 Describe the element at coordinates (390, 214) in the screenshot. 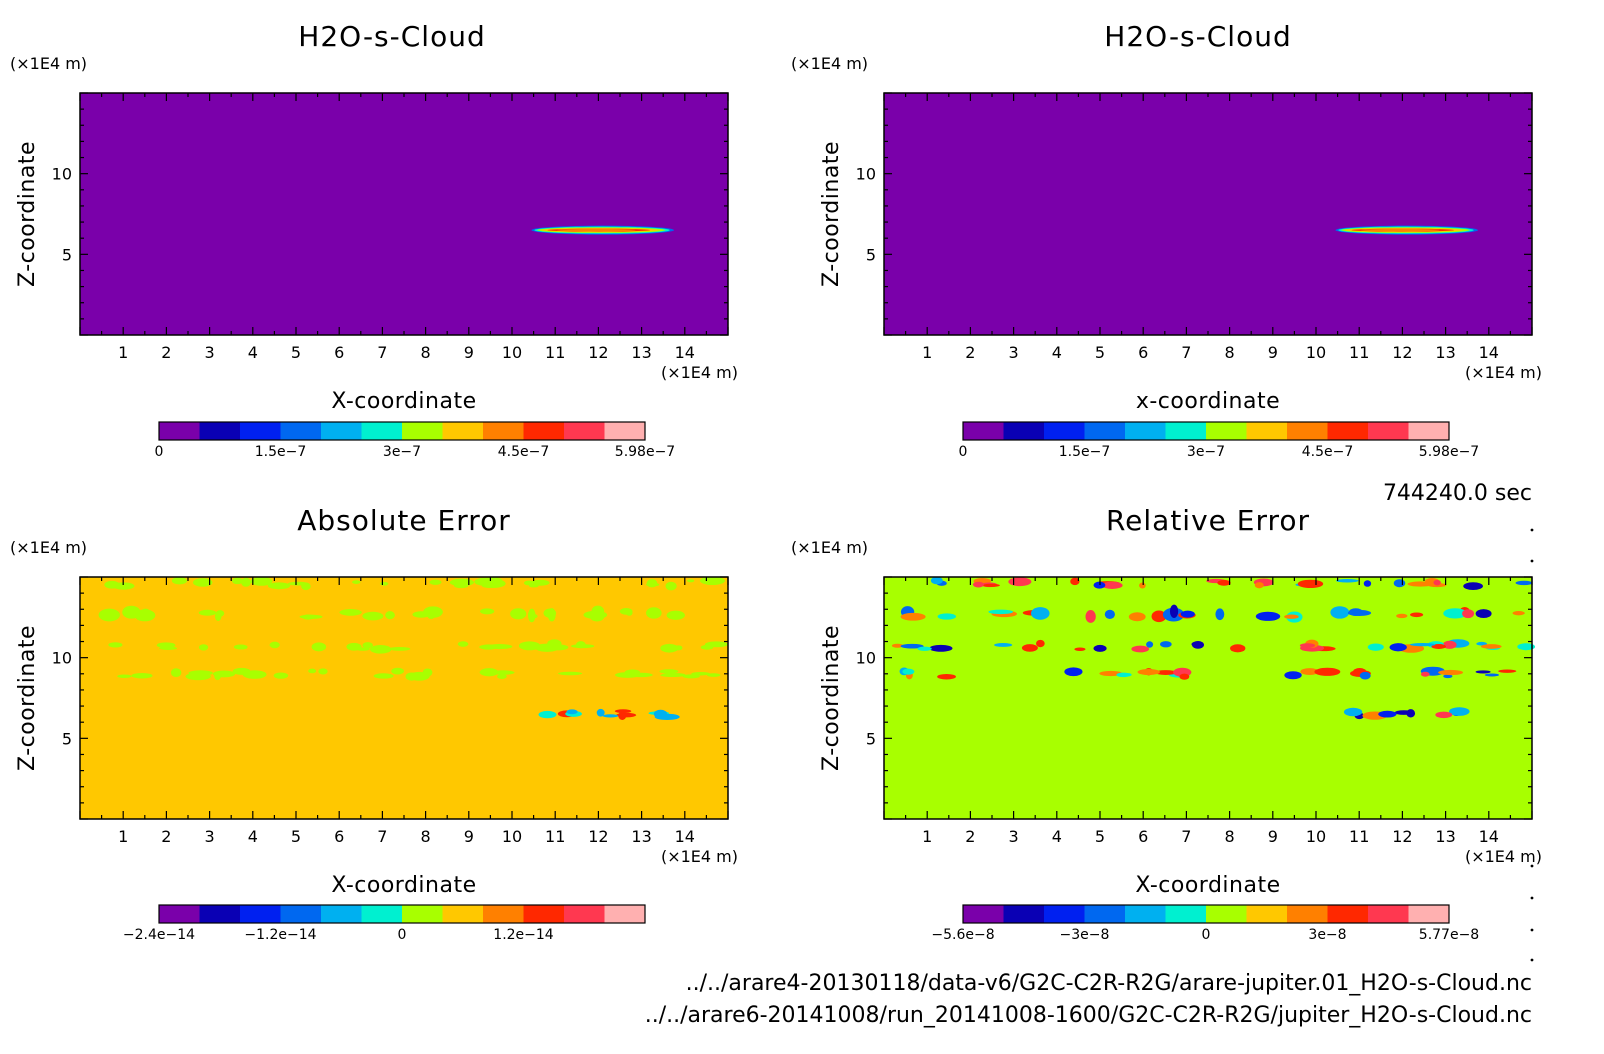

I see `y-axis-ticks: 5 10` at that location.